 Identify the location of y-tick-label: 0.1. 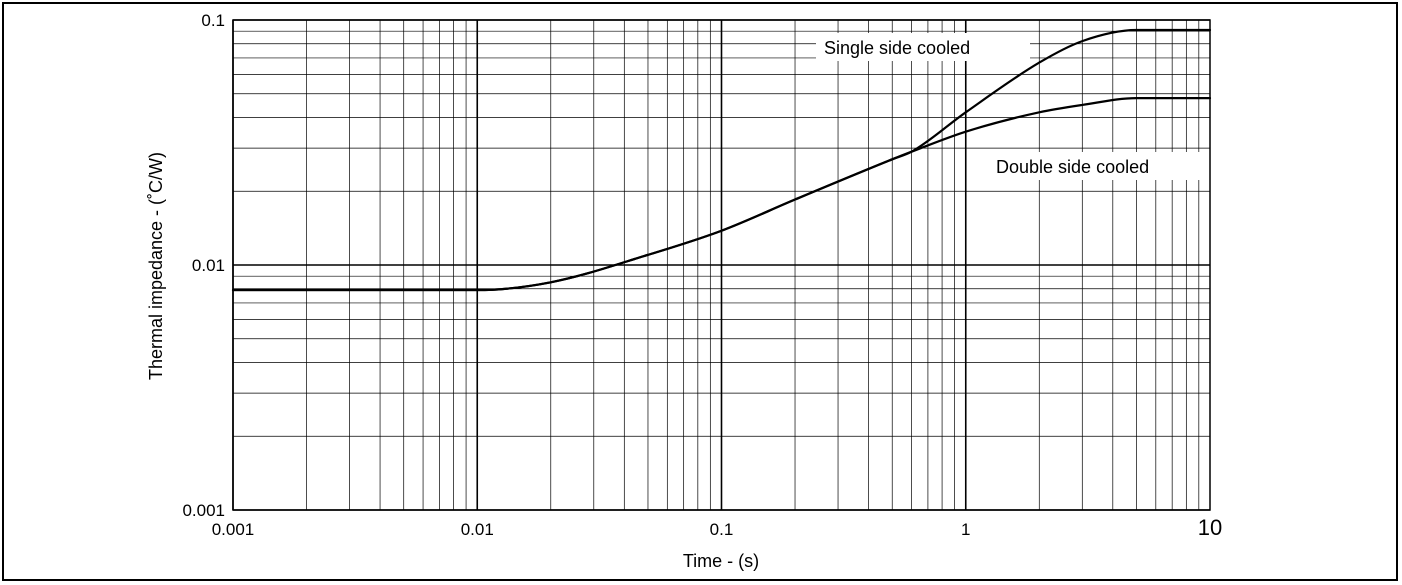
(213, 20).